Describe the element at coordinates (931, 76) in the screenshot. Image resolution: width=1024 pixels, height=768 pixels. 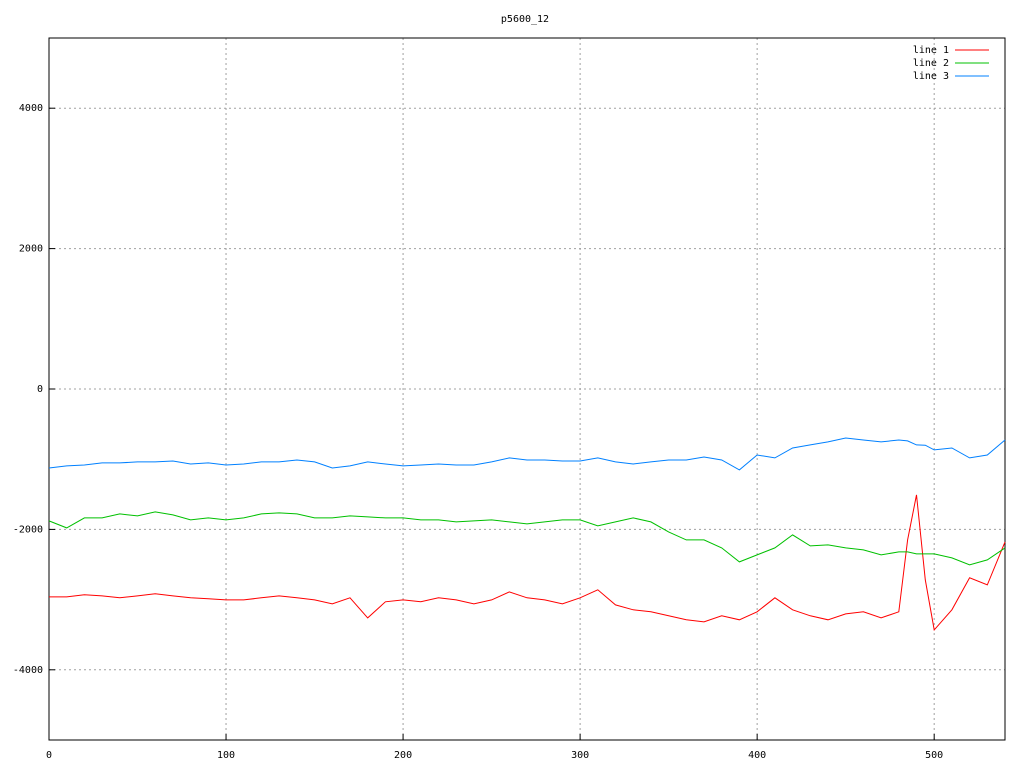
I see `legend-label: line 3` at that location.